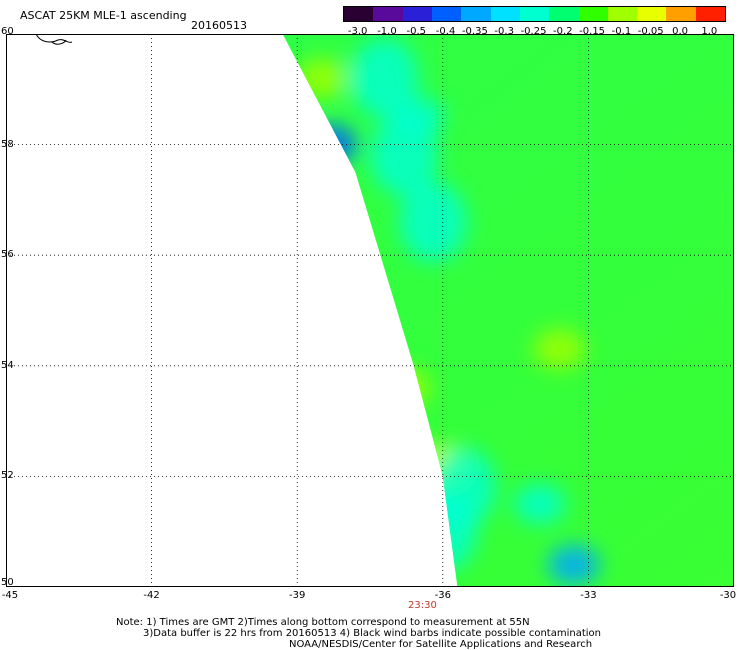 This screenshot has width=740, height=650. What do you see at coordinates (621, 31) in the screenshot?
I see `color-scale-label: -0.1` at bounding box center [621, 31].